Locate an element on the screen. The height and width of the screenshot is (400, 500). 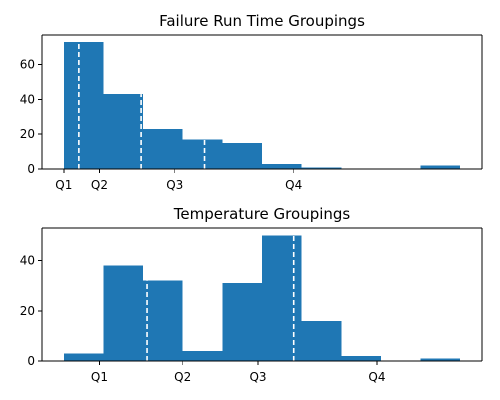
y-tick-label: 60 is located at coordinates (27, 65).